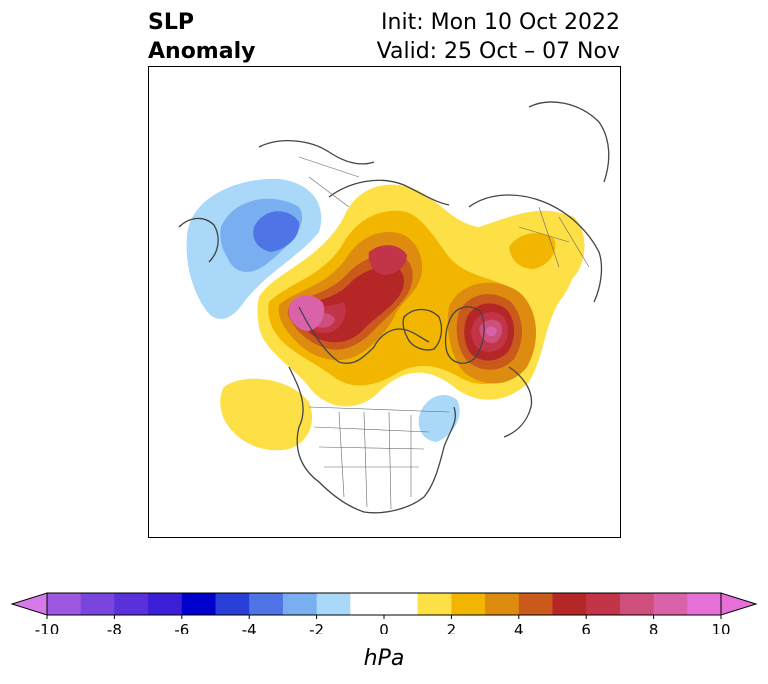 This screenshot has height=684, width=768. What do you see at coordinates (539, 250) in the screenshot?
I see `anomaly-positive-europe` at bounding box center [539, 250].